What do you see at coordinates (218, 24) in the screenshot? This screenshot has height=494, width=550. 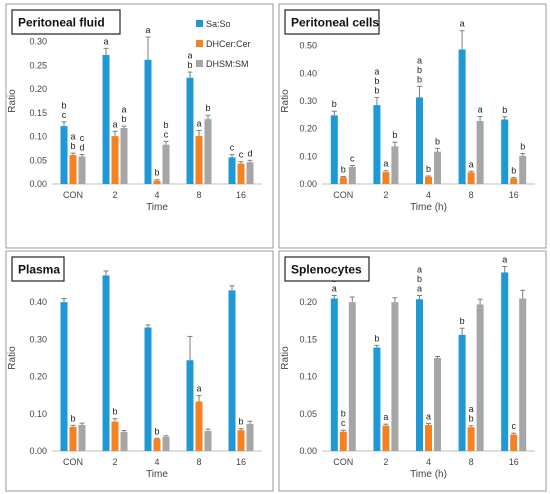 I see `legend-label: Sa:So` at bounding box center [218, 24].